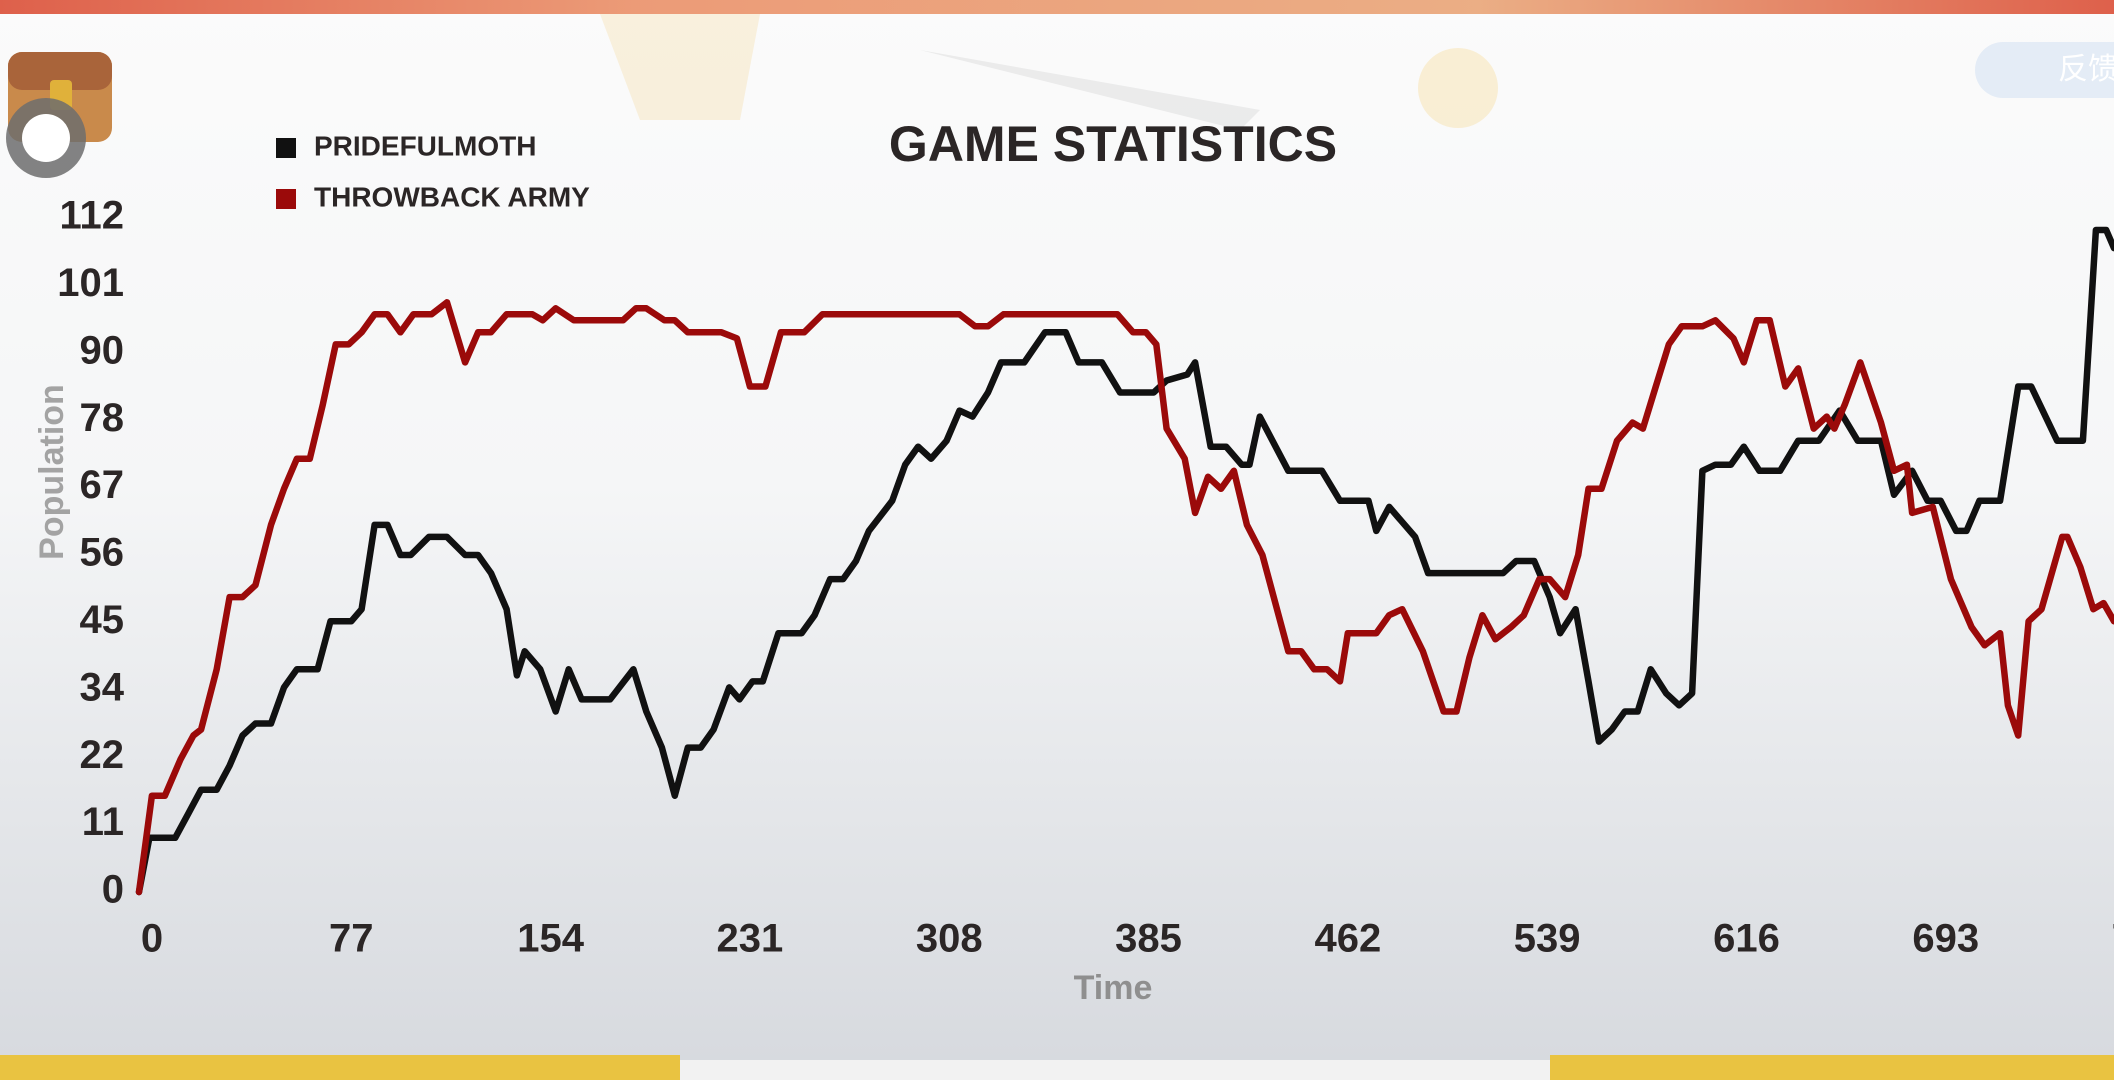  I want to click on legend-label: THROWBACK ARMY, so click(452, 196).